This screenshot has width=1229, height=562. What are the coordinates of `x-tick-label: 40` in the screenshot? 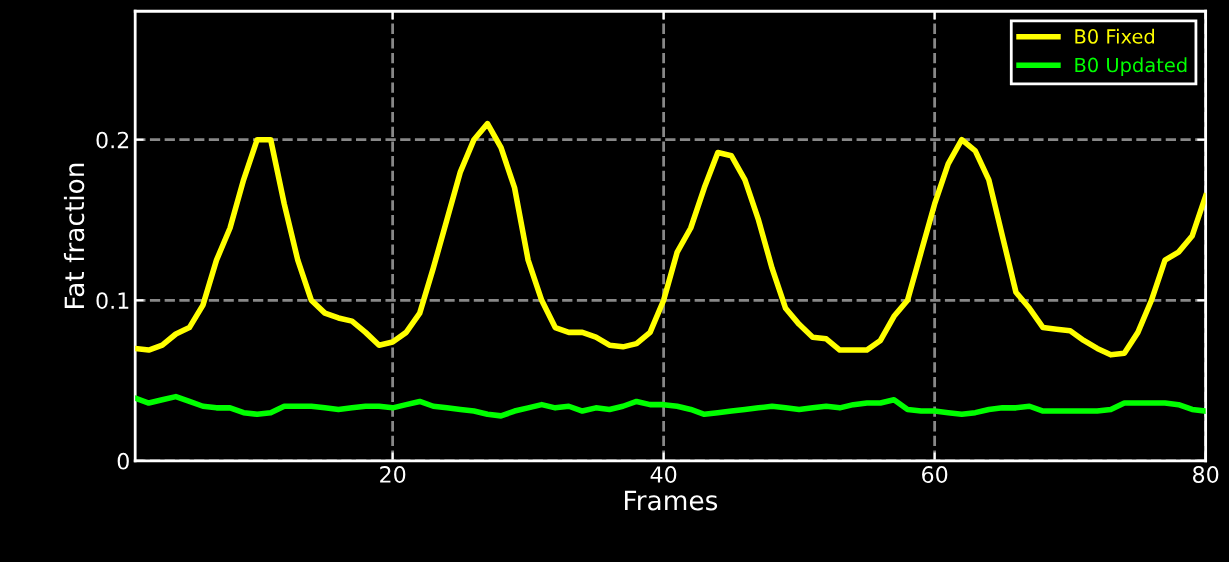 It's located at (663, 474).